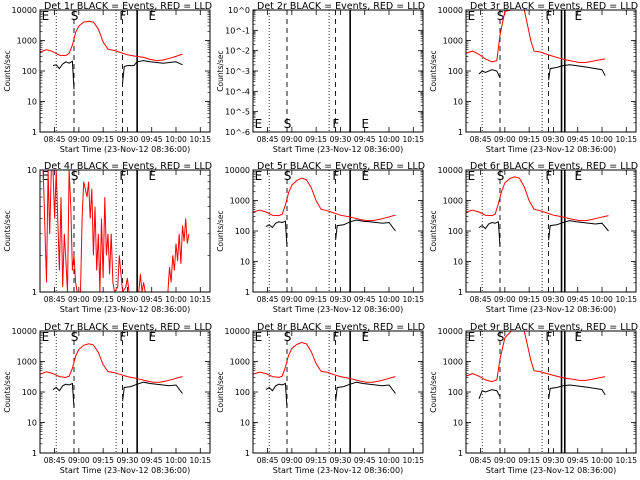 The width and height of the screenshot is (640, 480). I want to click on y-tick-label: 10^-4, so click(237, 91).